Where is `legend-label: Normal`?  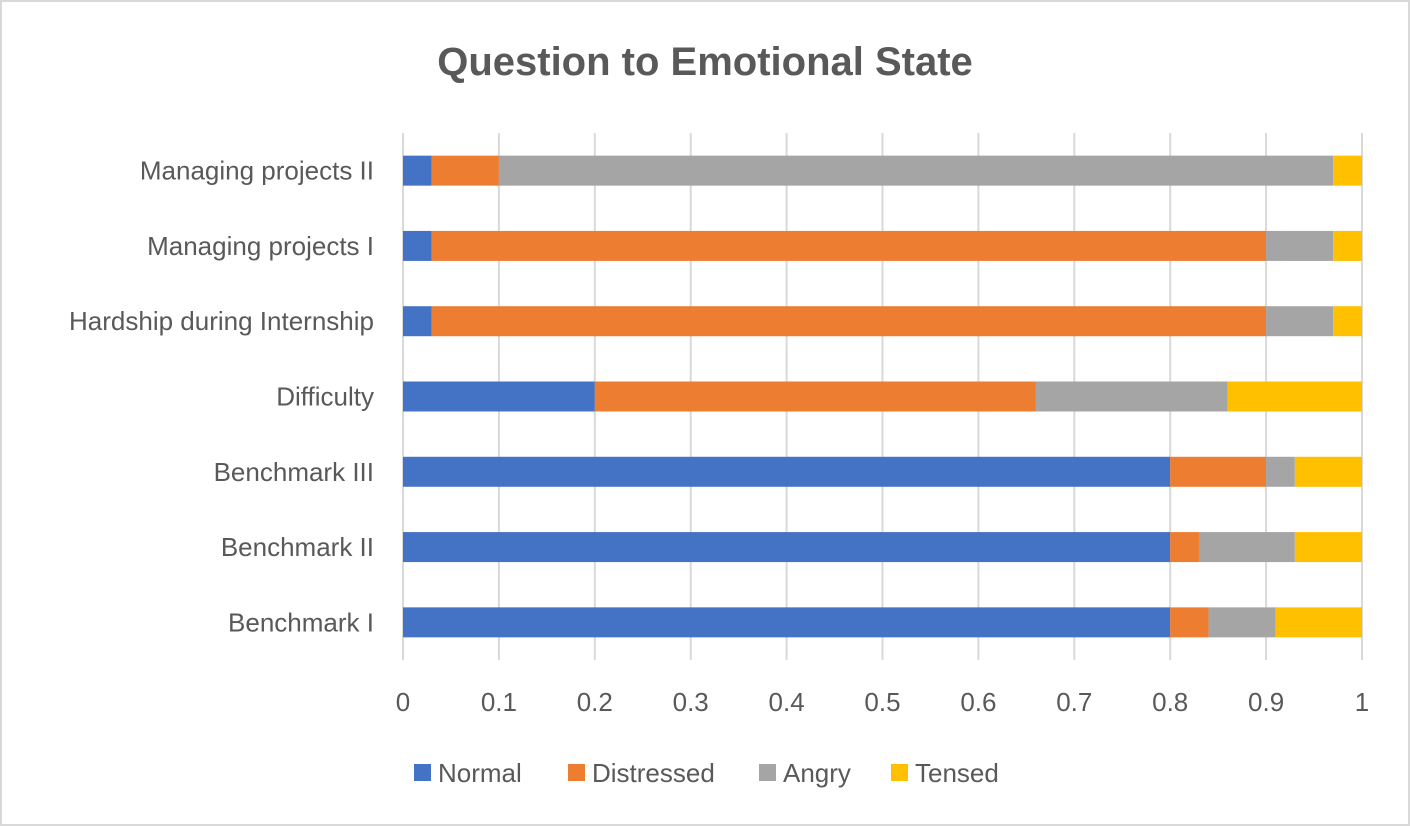
legend-label: Normal is located at coordinates (480, 773).